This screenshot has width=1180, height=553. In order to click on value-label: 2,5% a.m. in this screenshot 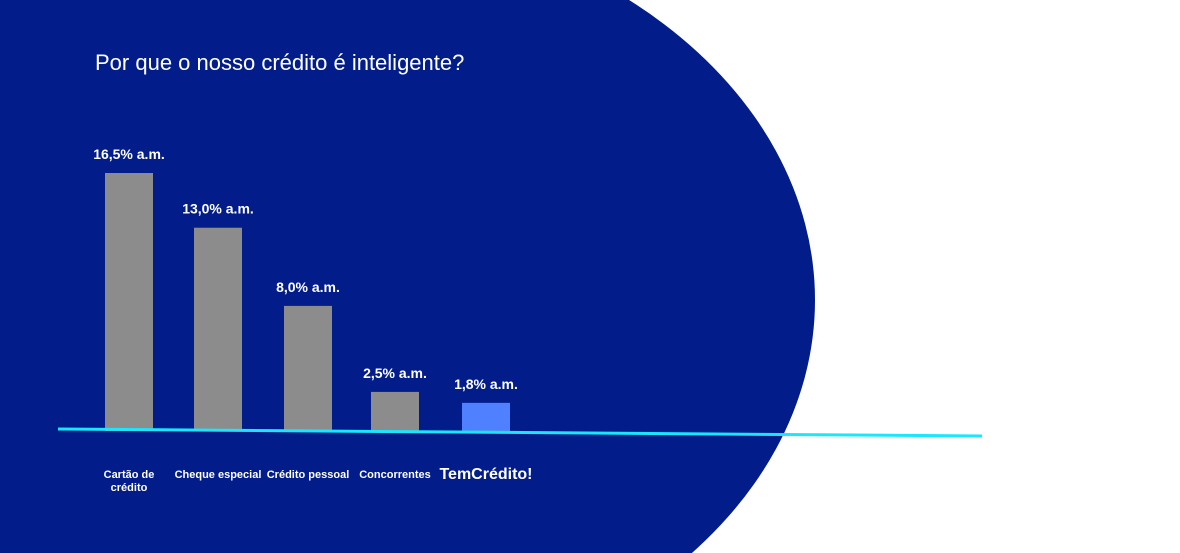, I will do `click(395, 373)`.